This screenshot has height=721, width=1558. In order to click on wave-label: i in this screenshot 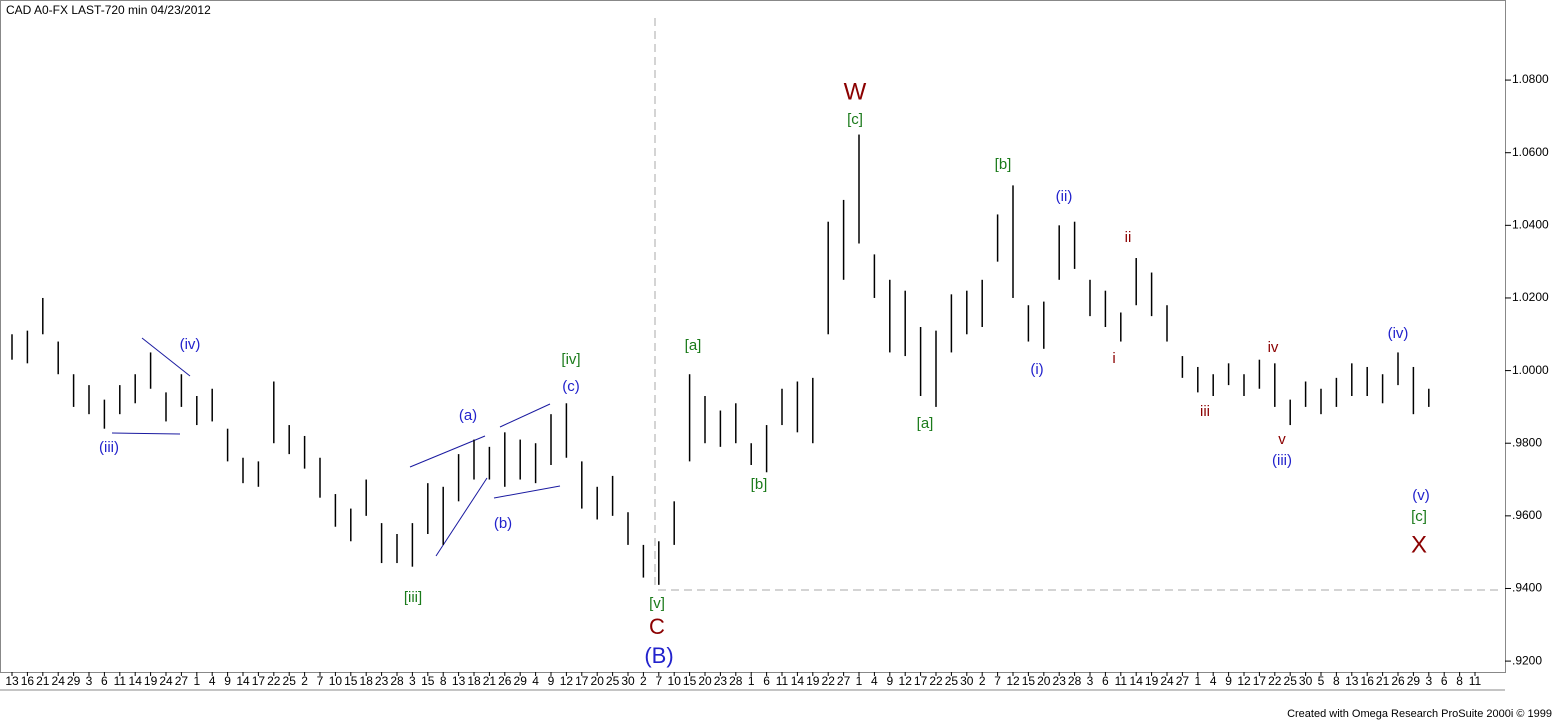, I will do `click(1113, 358)`.